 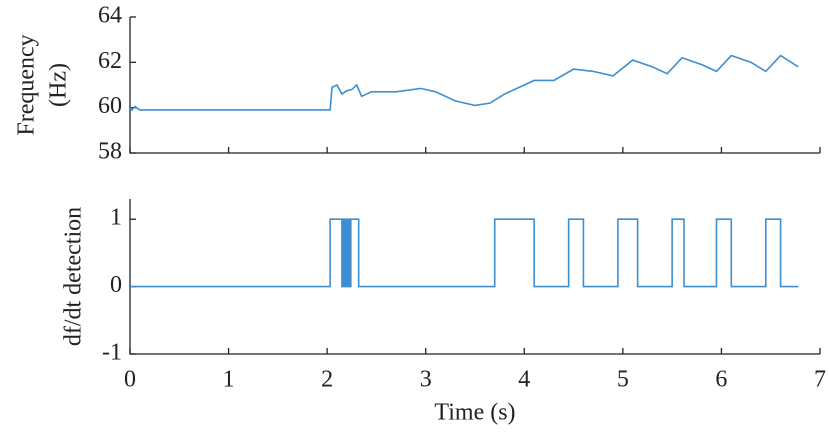 What do you see at coordinates (474, 413) in the screenshot?
I see `x-axis-label: Time (s)` at bounding box center [474, 413].